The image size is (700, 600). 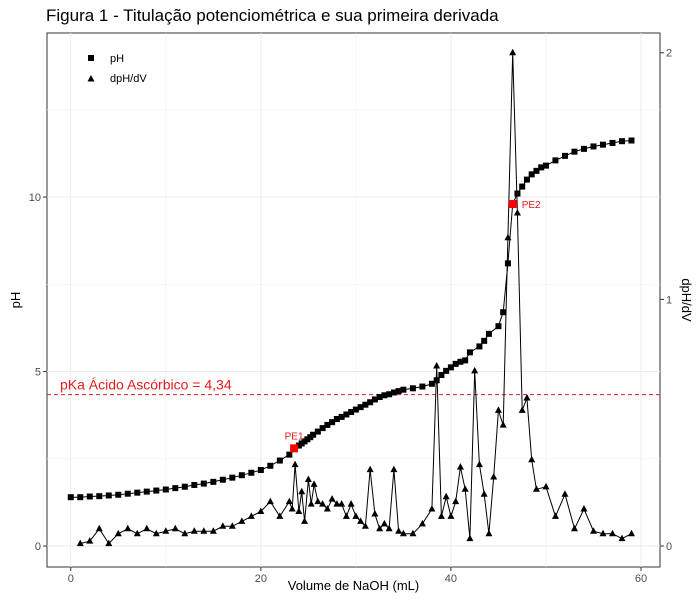 What do you see at coordinates (512, 204) in the screenshot?
I see `equivalence-point-pe2` at bounding box center [512, 204].